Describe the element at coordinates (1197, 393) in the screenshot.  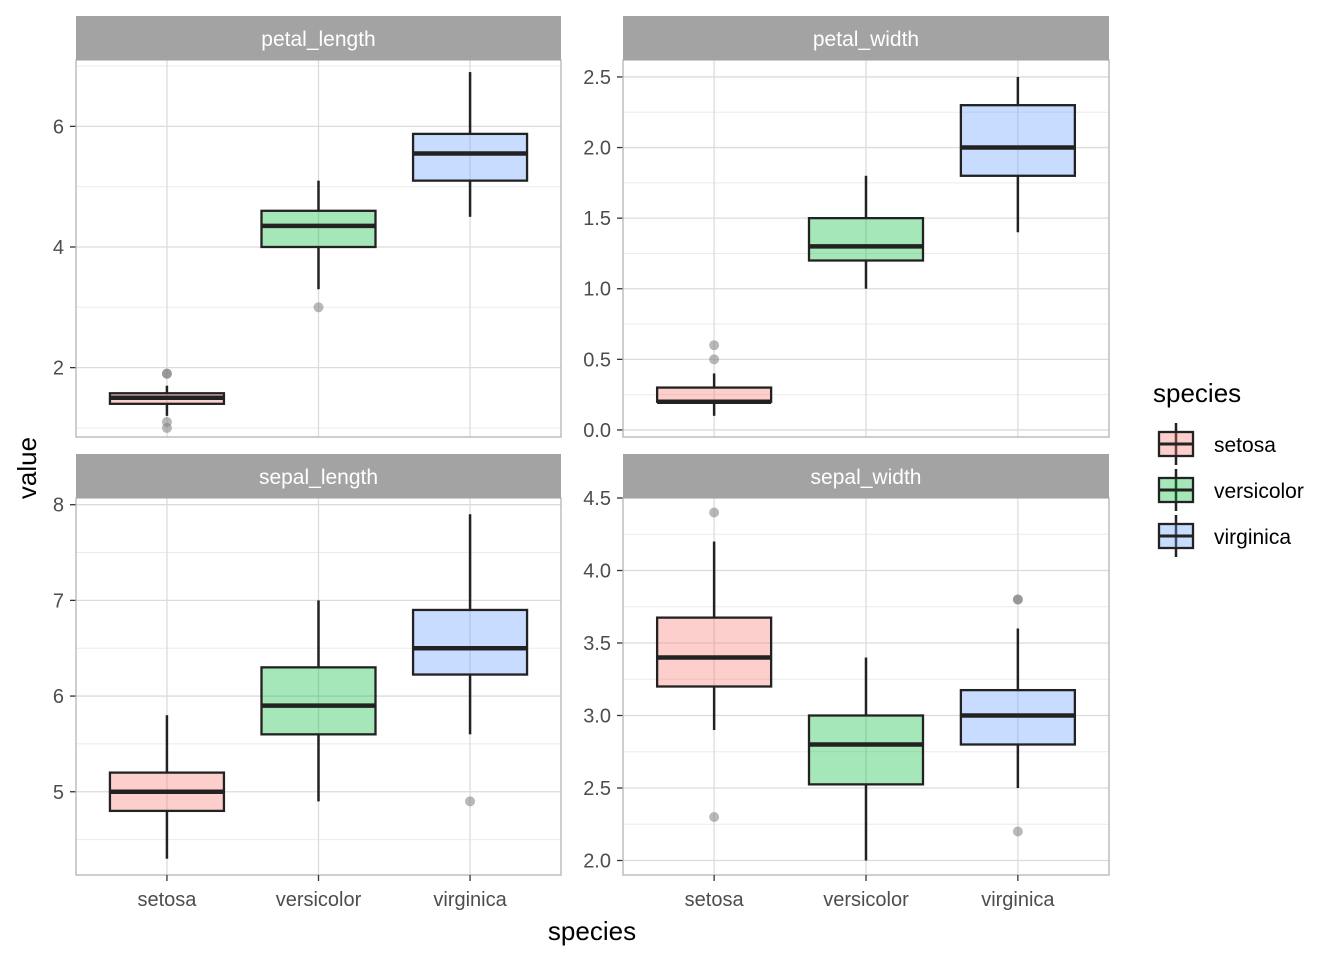
I see `legend-title: species` at that location.